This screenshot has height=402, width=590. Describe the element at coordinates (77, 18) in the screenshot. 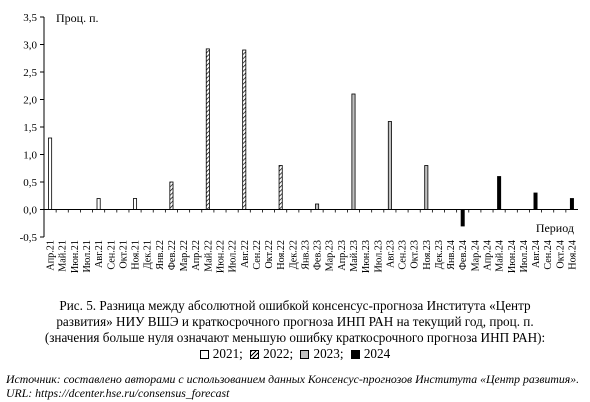

I see `y-axis-label: Проц. п.` at that location.